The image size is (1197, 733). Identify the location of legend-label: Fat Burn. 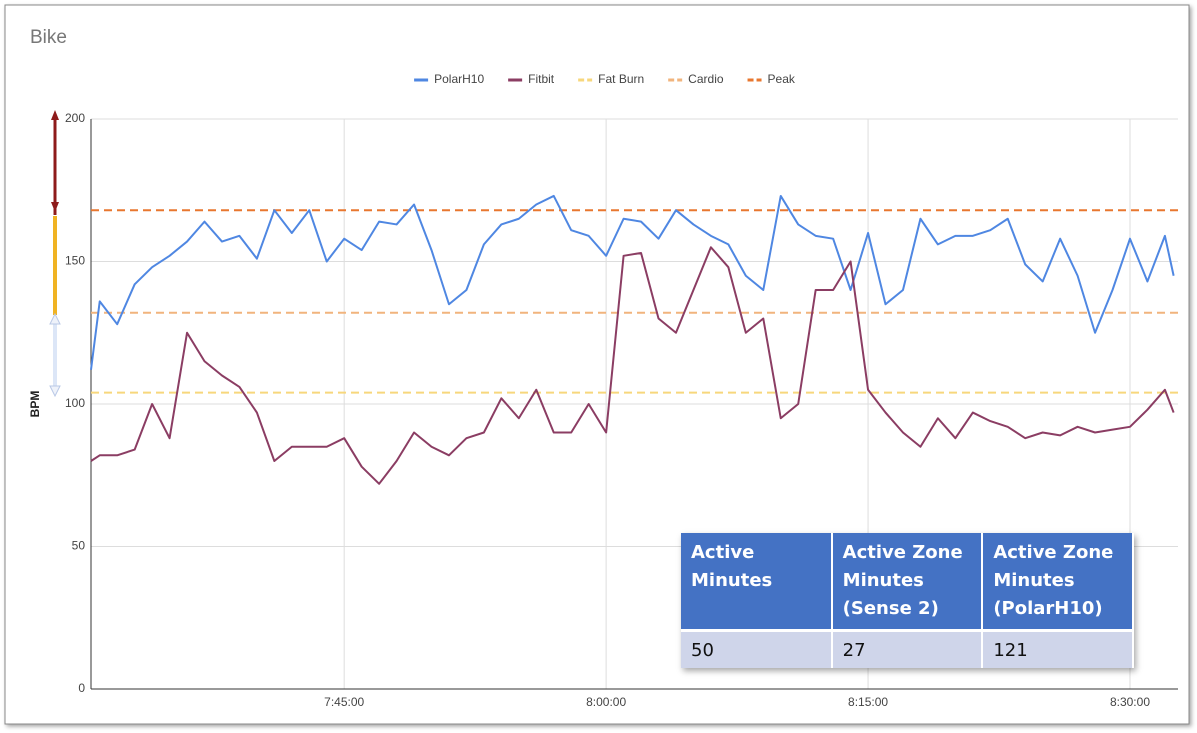
(621, 79).